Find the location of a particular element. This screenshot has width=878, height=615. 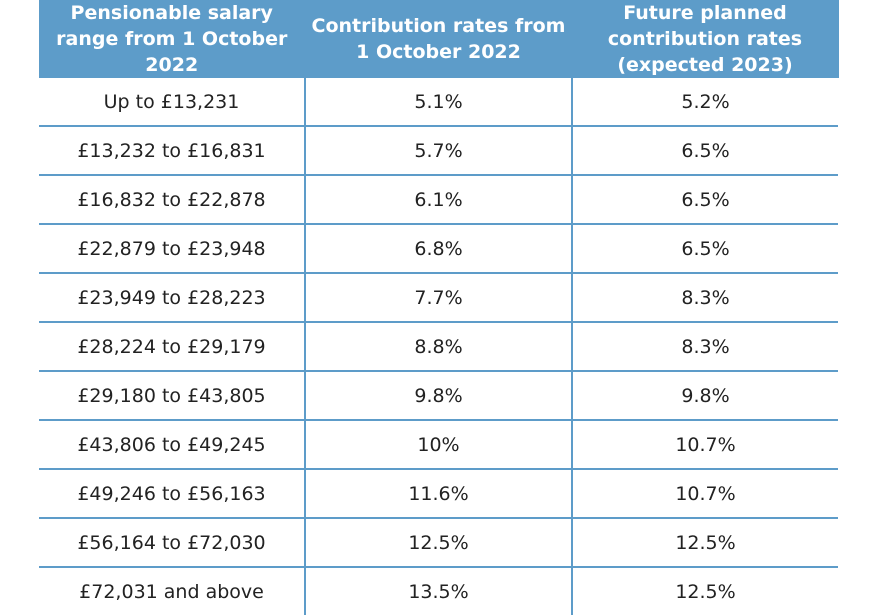

cell-future-rate: 5.2% is located at coordinates (704, 102).